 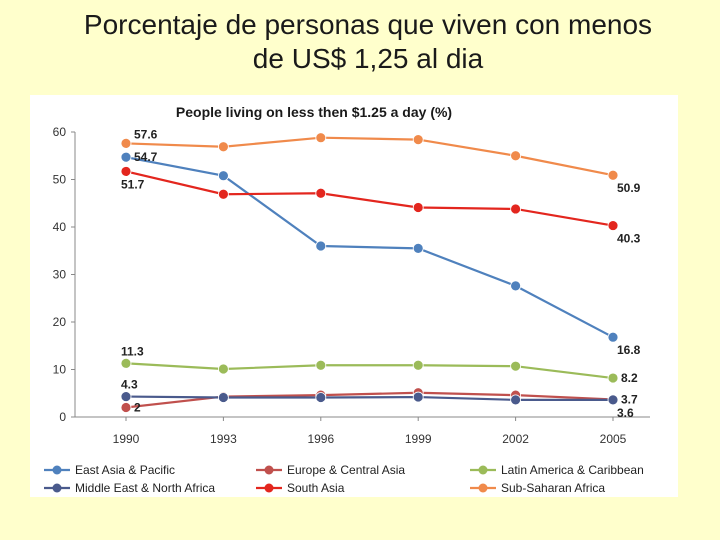 I want to click on data-label: 40.3, so click(x=629, y=239).